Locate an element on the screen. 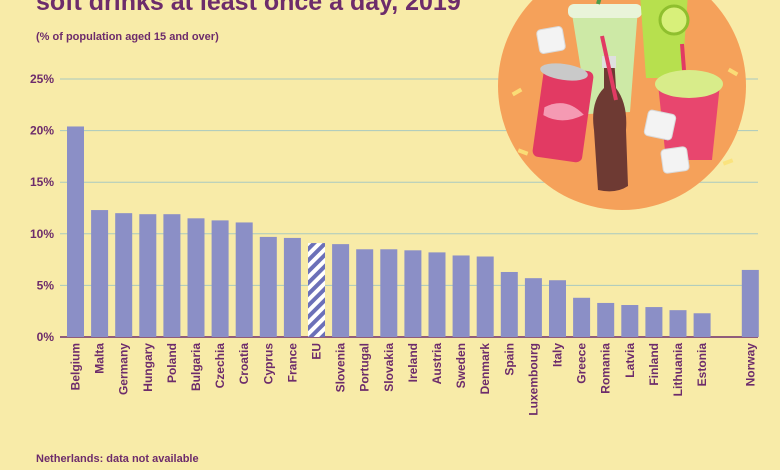 The width and height of the screenshot is (780, 470). bar-eu is located at coordinates (316, 290).